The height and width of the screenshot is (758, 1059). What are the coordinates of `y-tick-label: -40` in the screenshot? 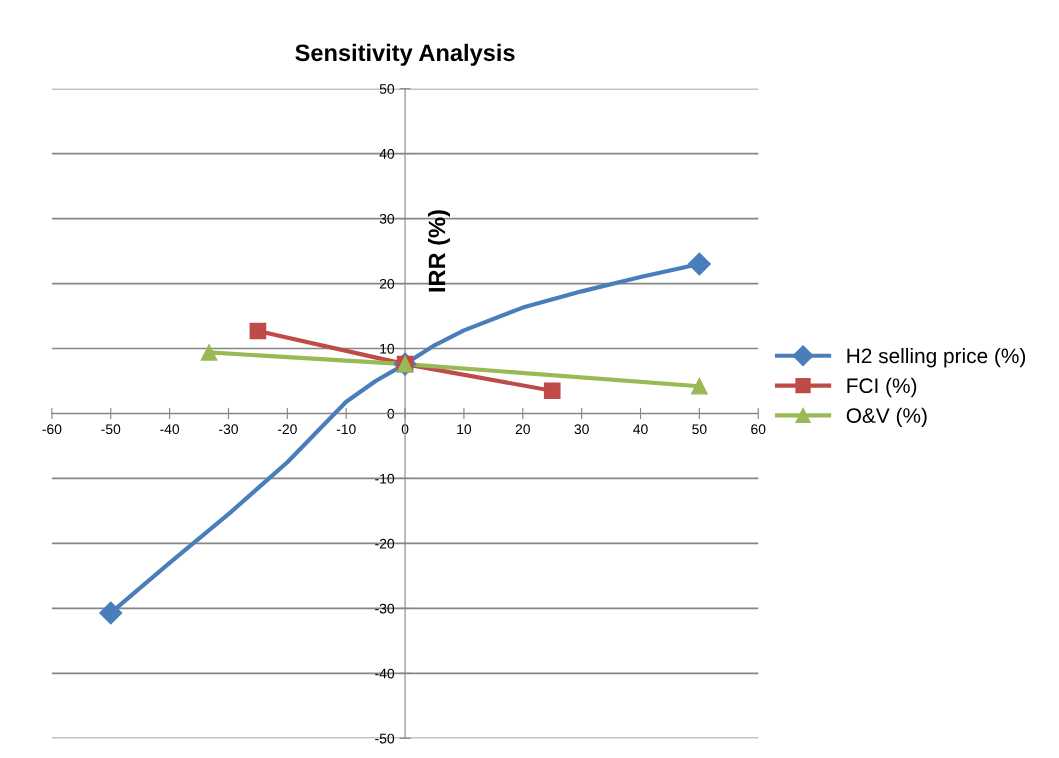 It's located at (385, 673).